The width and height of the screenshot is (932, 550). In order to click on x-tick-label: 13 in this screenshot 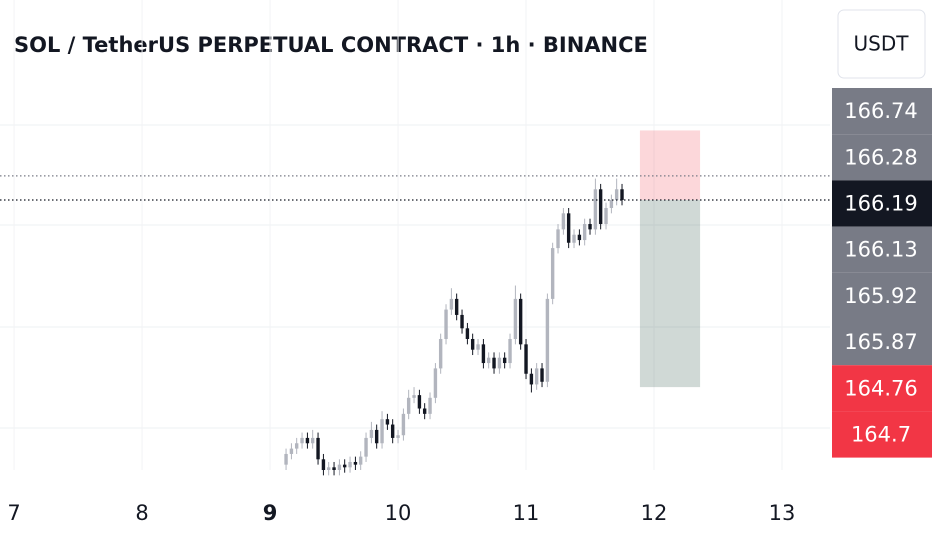, I will do `click(782, 513)`.